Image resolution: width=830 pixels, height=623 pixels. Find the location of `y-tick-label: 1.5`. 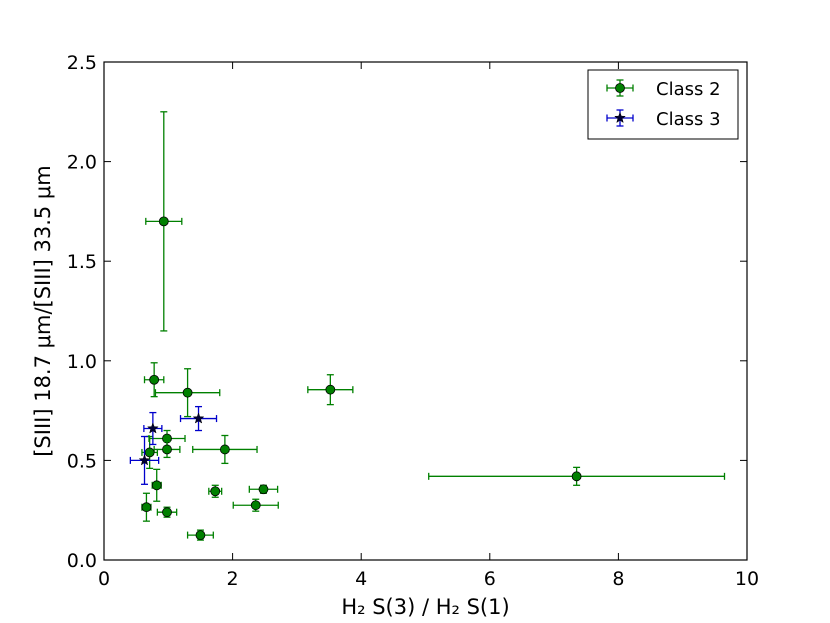

y-tick-label: 1.5 is located at coordinates (82, 262).